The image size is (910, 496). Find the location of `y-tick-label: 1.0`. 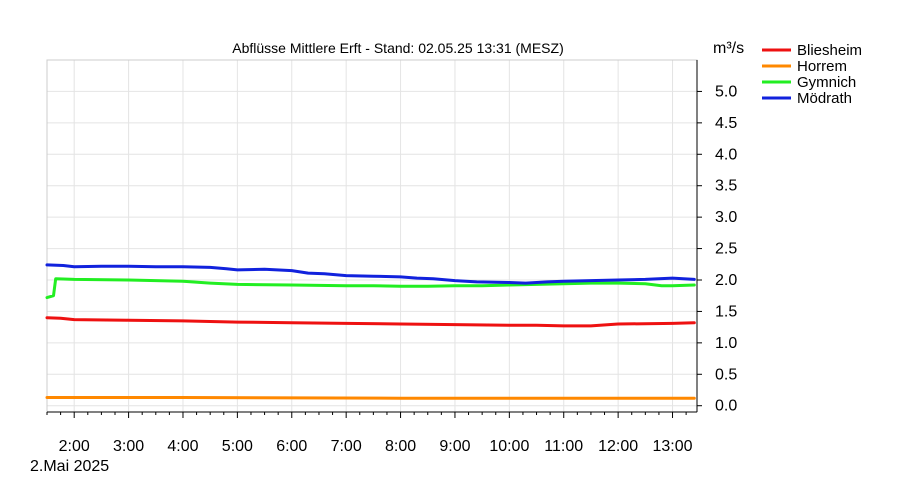

y-tick-label: 1.0 is located at coordinates (726, 343).